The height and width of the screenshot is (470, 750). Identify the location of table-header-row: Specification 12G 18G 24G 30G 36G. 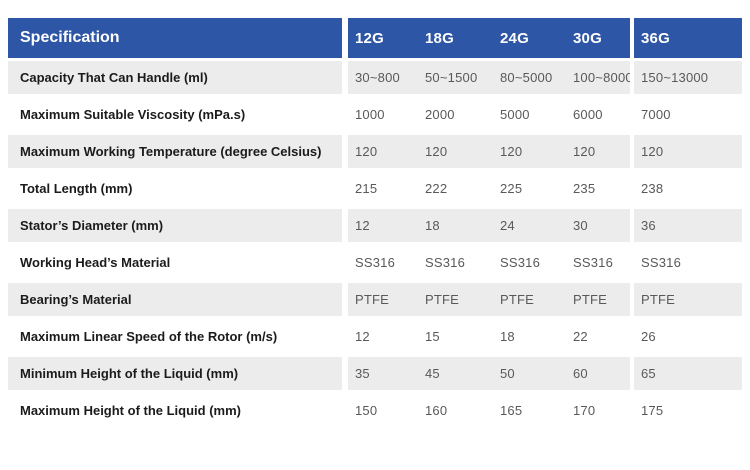
(375, 38).